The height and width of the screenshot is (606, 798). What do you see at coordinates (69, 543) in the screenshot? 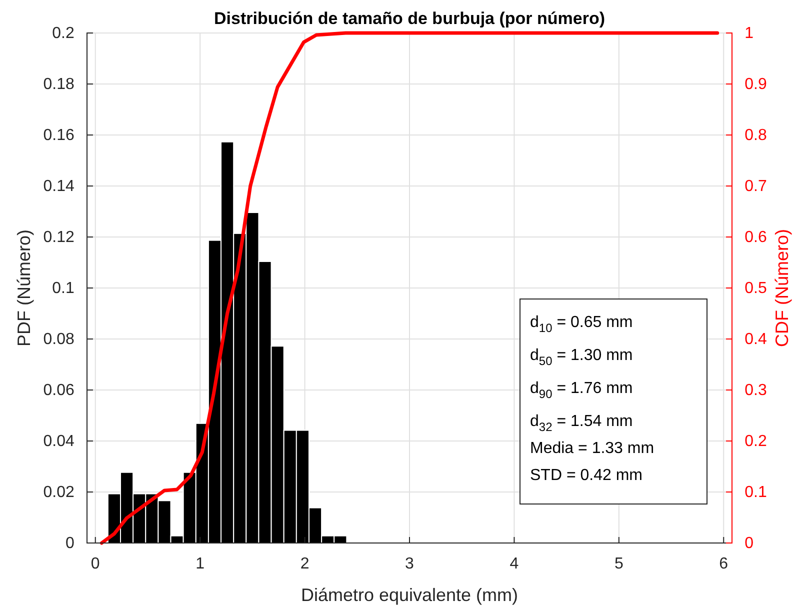
I see `y-tick-label: 0` at bounding box center [69, 543].